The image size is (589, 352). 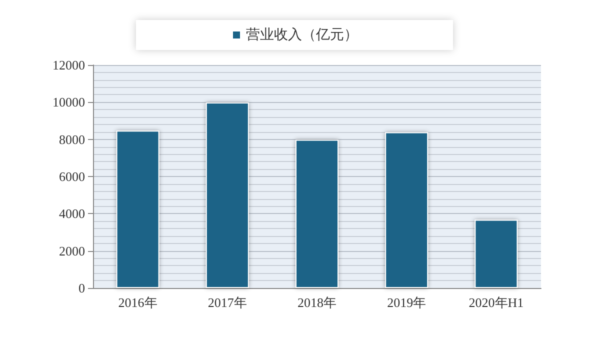 I want to click on y-tick-label: 10000, so click(x=68, y=102).